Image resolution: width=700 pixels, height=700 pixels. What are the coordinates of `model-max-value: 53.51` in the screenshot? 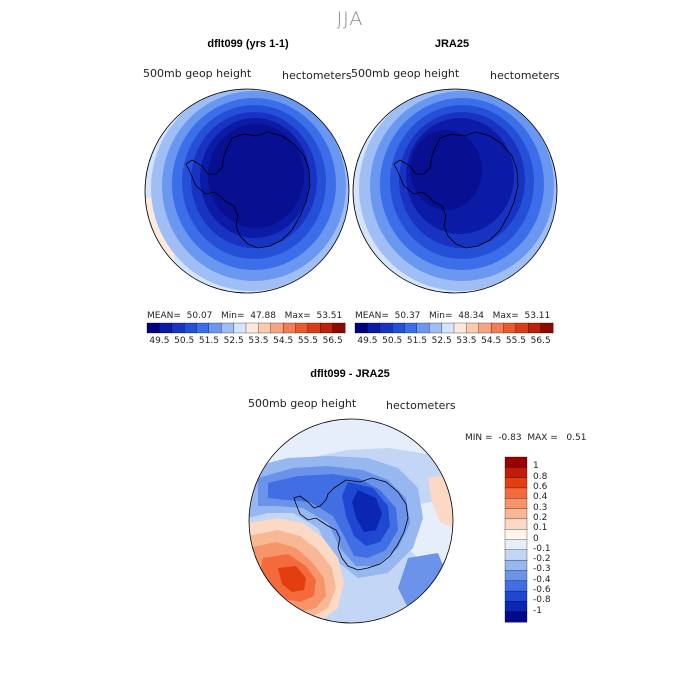 It's located at (329, 316).